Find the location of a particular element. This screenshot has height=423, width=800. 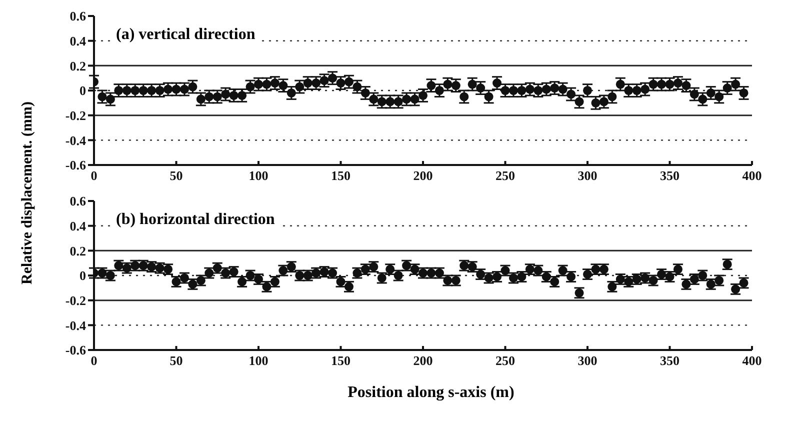

x-axis-title: Position along s-axis (m) is located at coordinates (431, 393).